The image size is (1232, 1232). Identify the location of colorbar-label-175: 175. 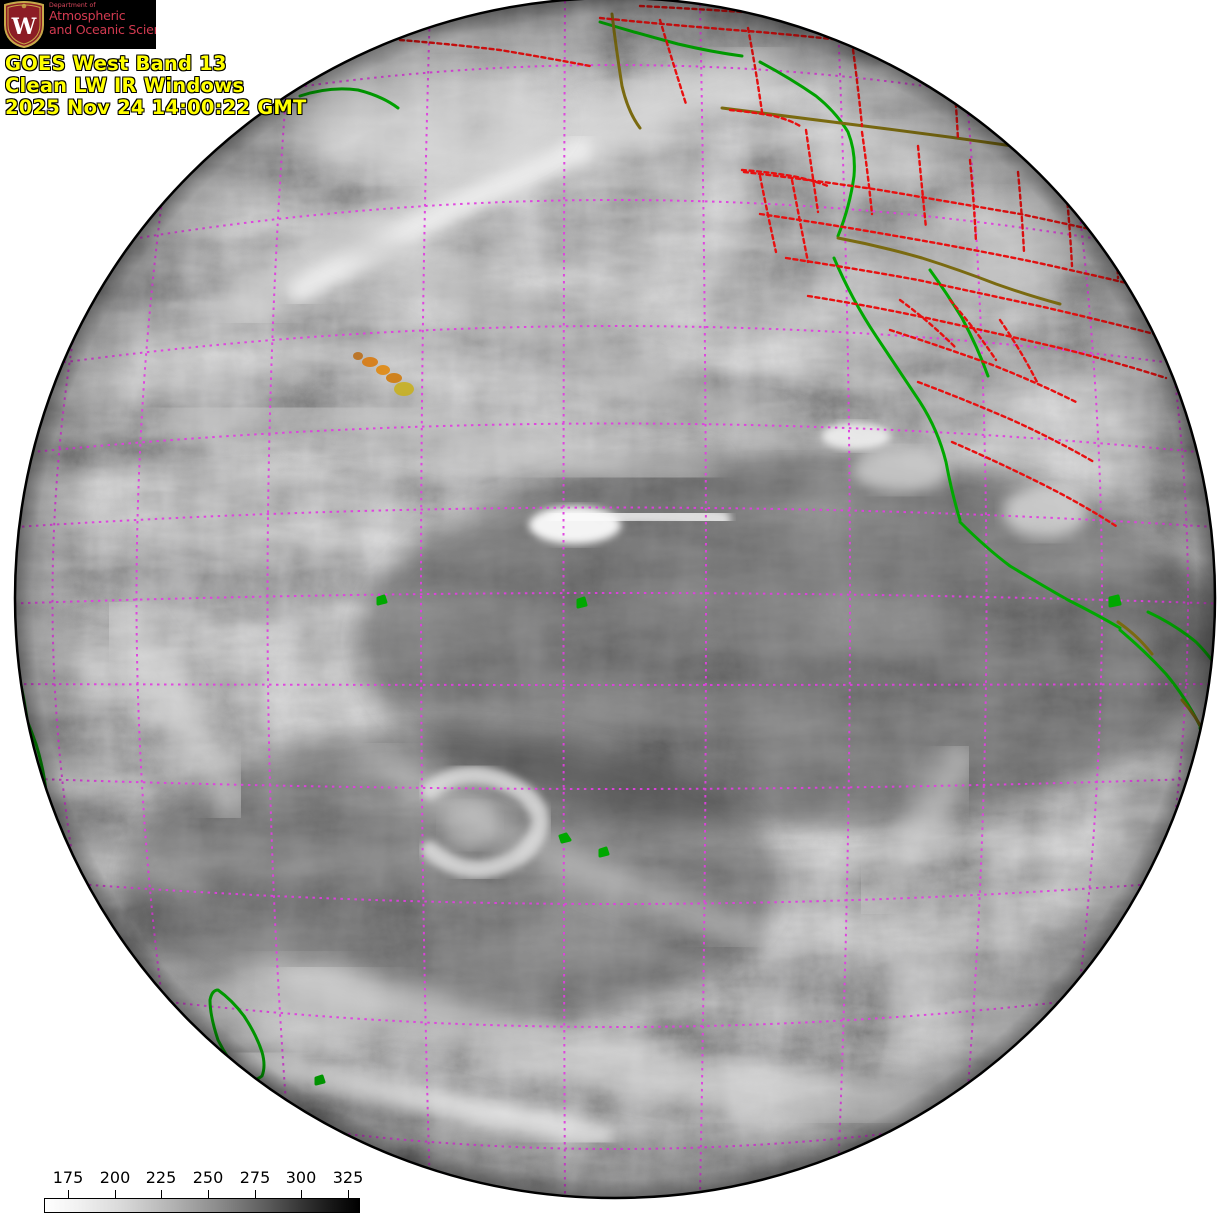
(68, 1177).